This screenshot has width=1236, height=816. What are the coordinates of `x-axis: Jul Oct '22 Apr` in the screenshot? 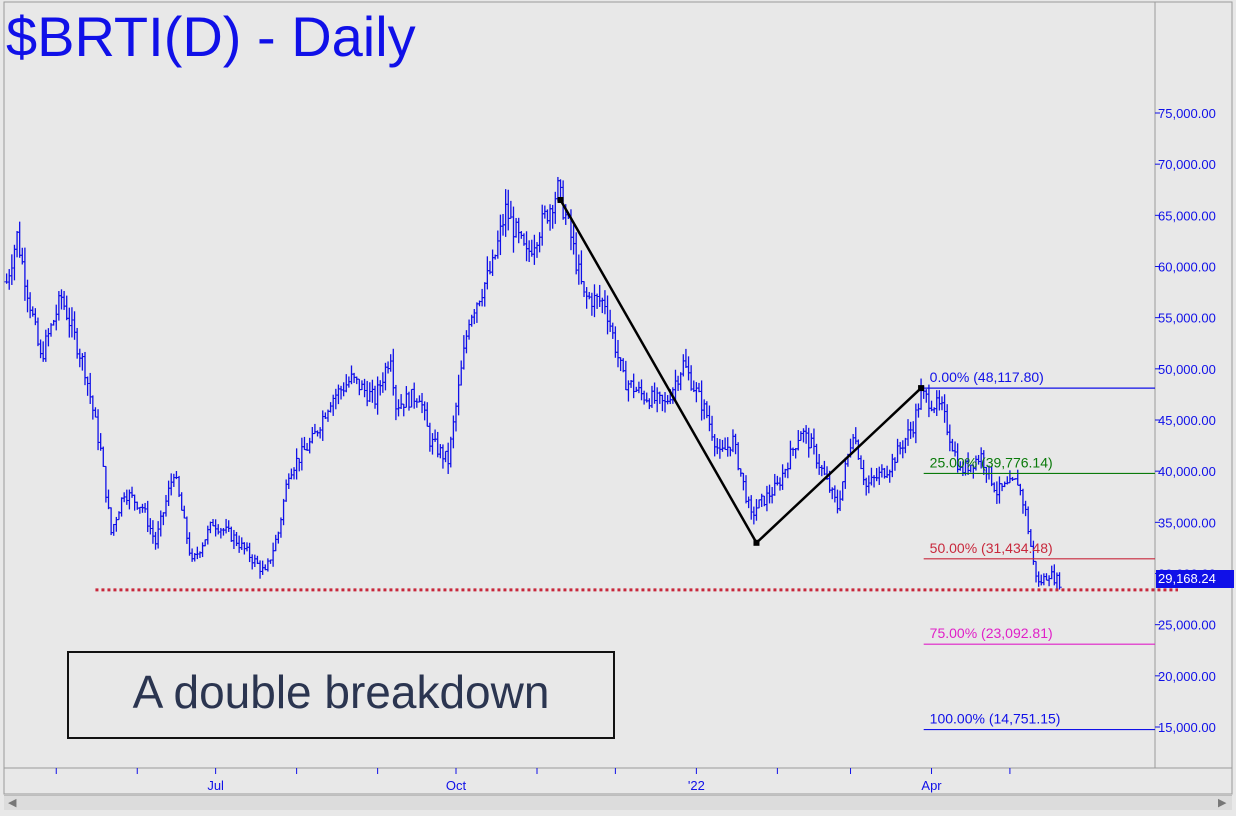 It's located at (533, 780).